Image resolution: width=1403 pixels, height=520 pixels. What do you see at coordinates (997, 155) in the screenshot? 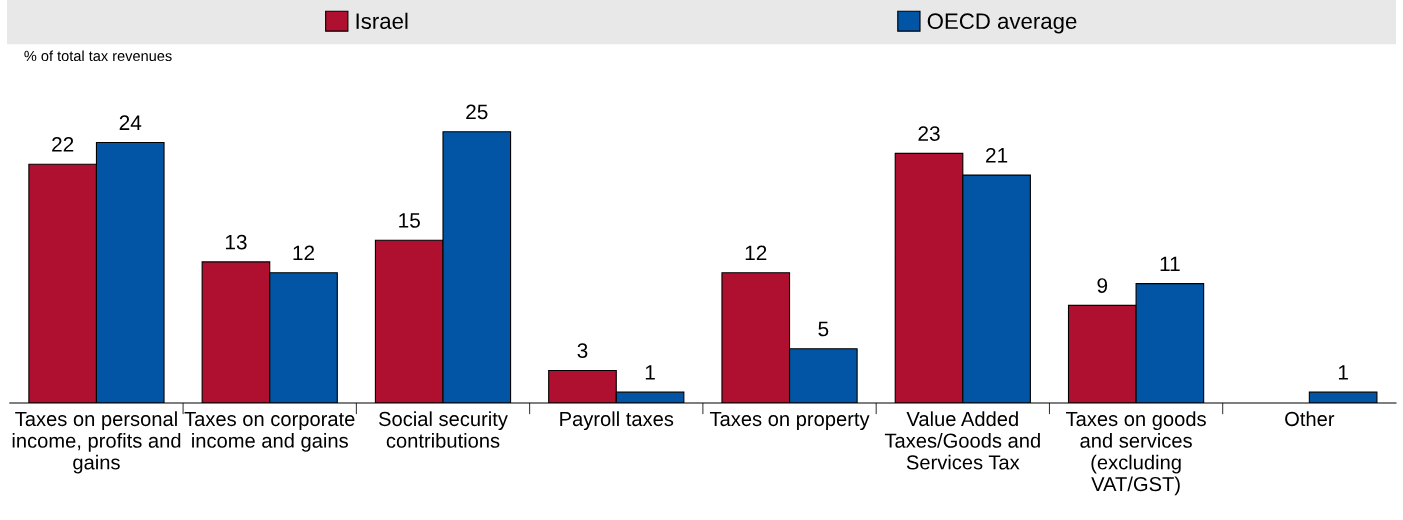
I see `data-label: 21` at bounding box center [997, 155].